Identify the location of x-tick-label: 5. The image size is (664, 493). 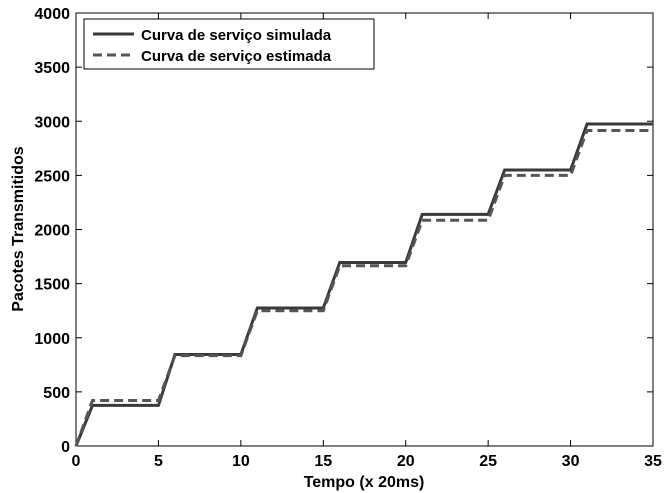
(158, 461).